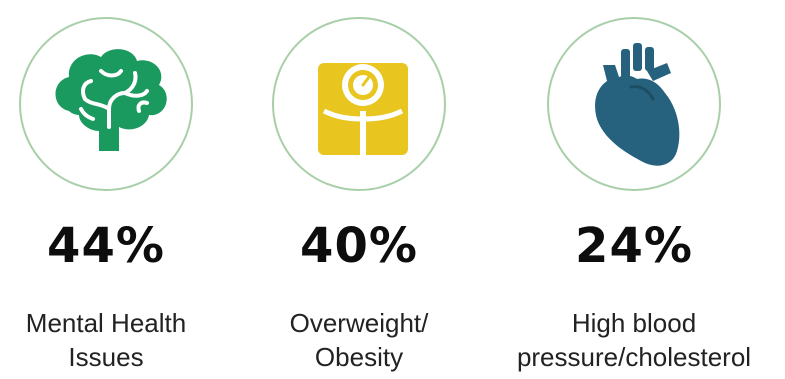 The height and width of the screenshot is (379, 785). I want to click on stat-value: 40%, so click(359, 246).